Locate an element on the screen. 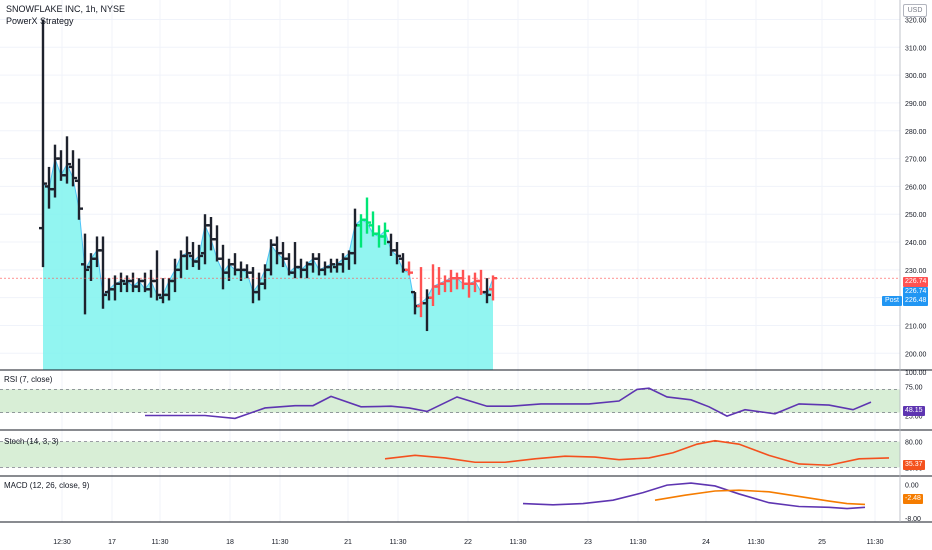  indicator-tick-label: 80.00 is located at coordinates (914, 443).